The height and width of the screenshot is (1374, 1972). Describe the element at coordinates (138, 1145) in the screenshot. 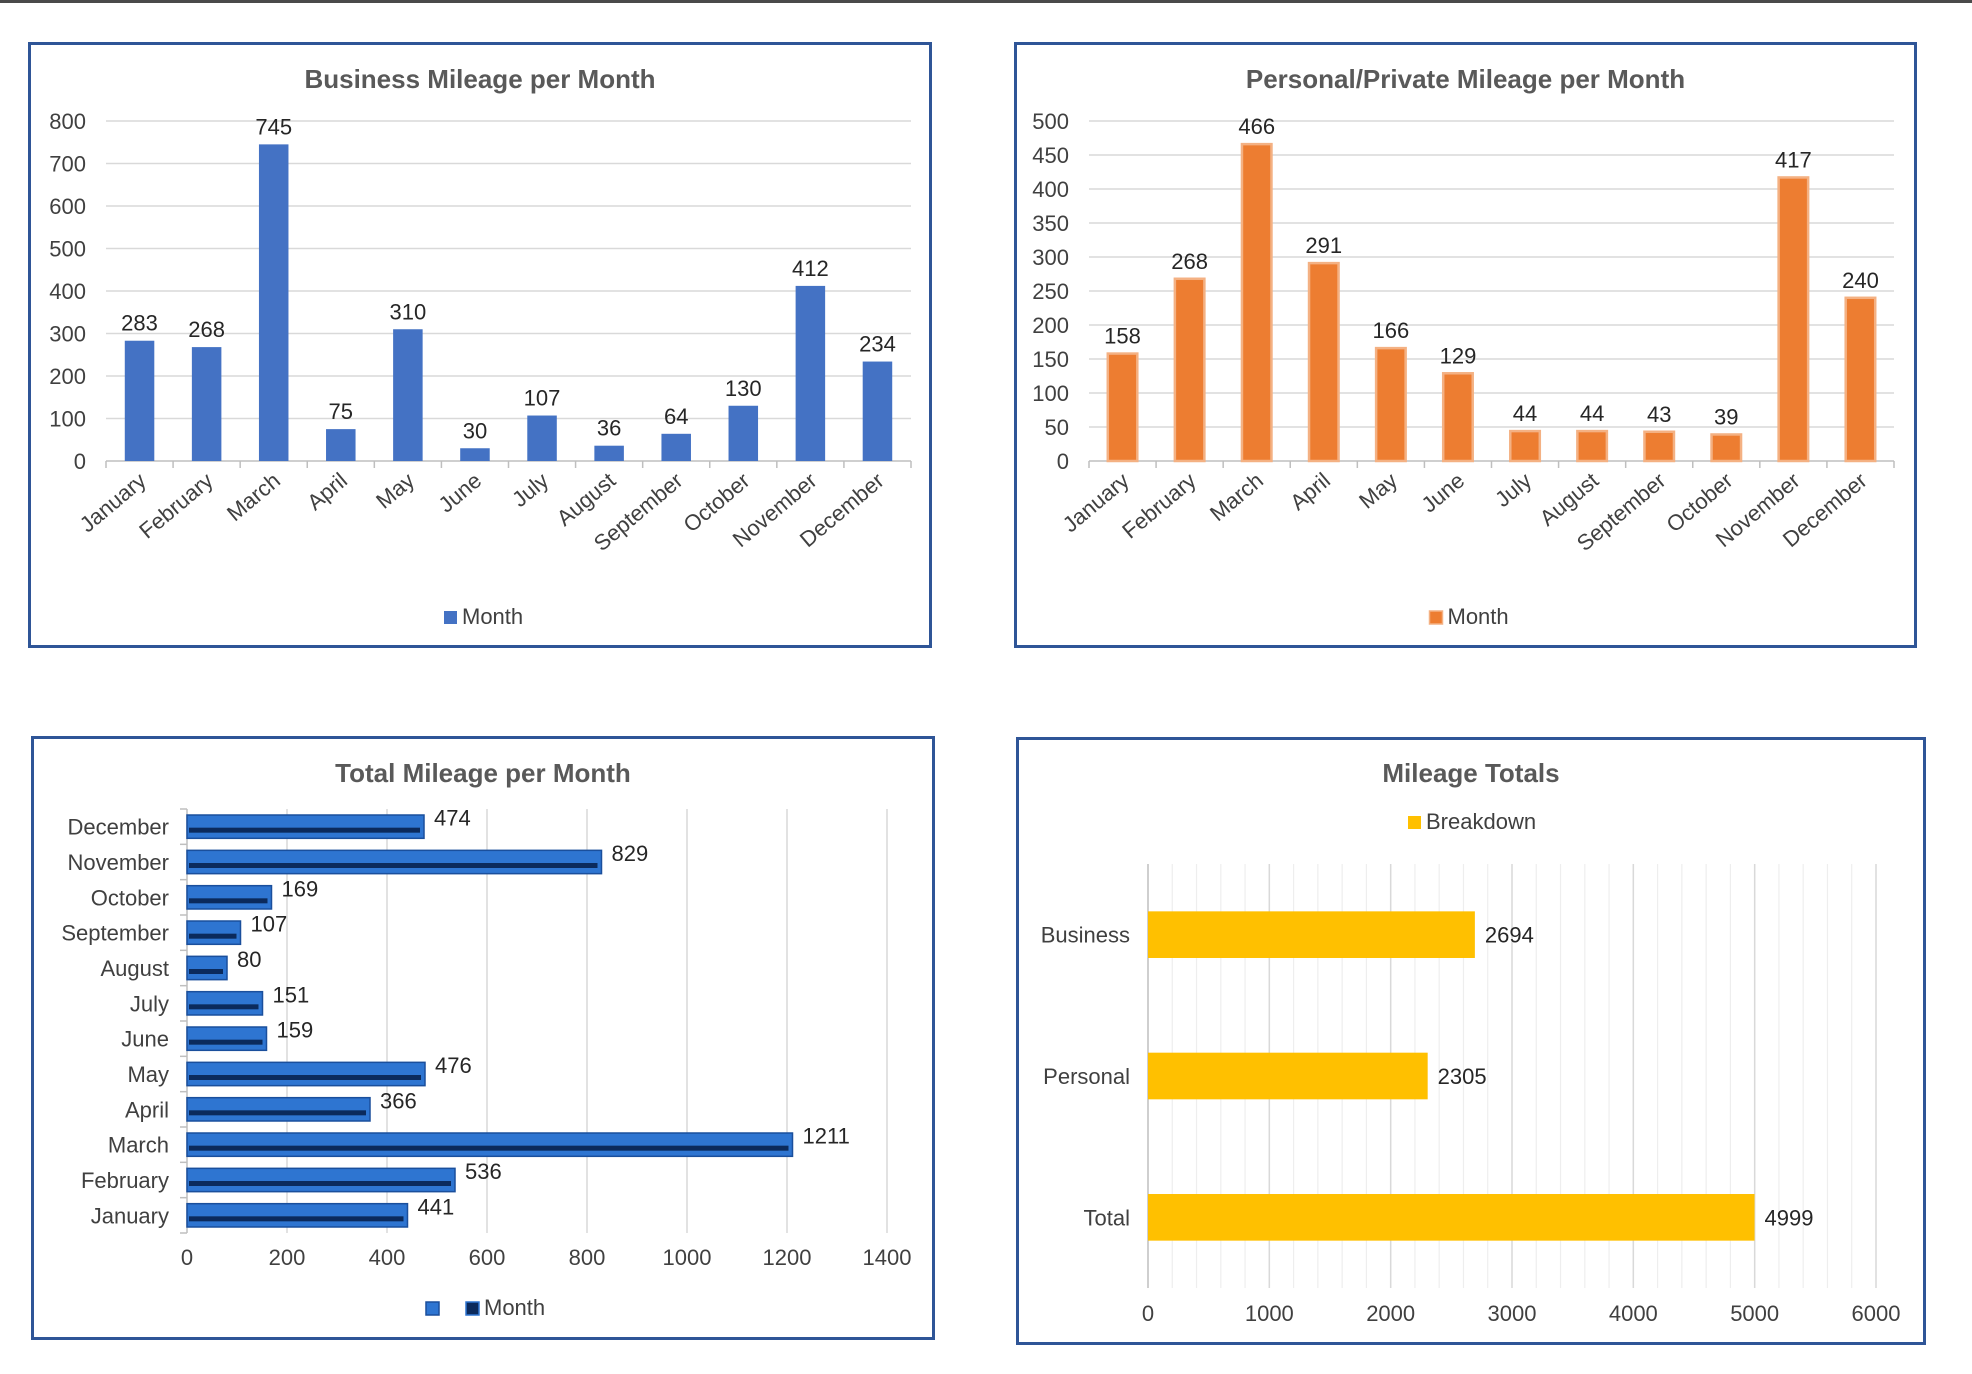

I see `y-tick-label-march: March` at that location.